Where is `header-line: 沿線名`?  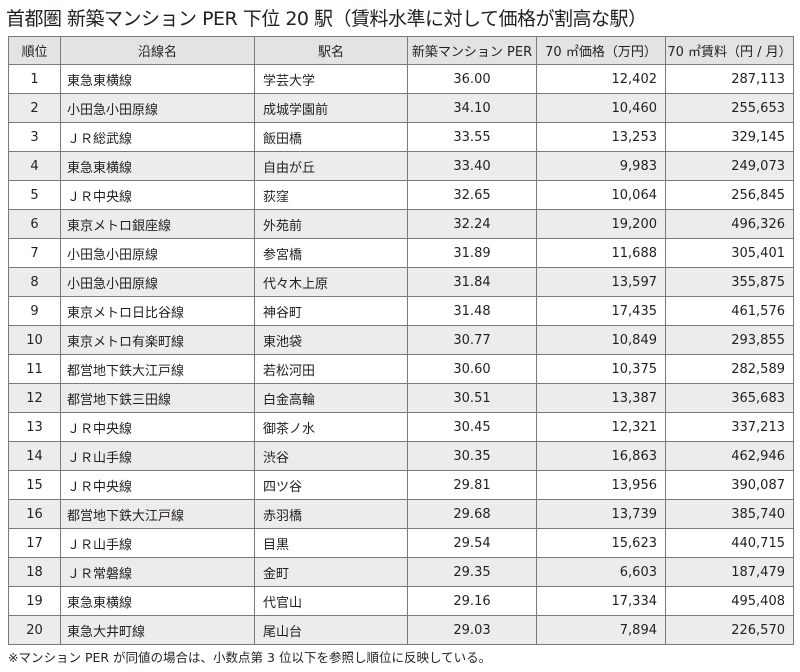 header-line: 沿線名 is located at coordinates (157, 50).